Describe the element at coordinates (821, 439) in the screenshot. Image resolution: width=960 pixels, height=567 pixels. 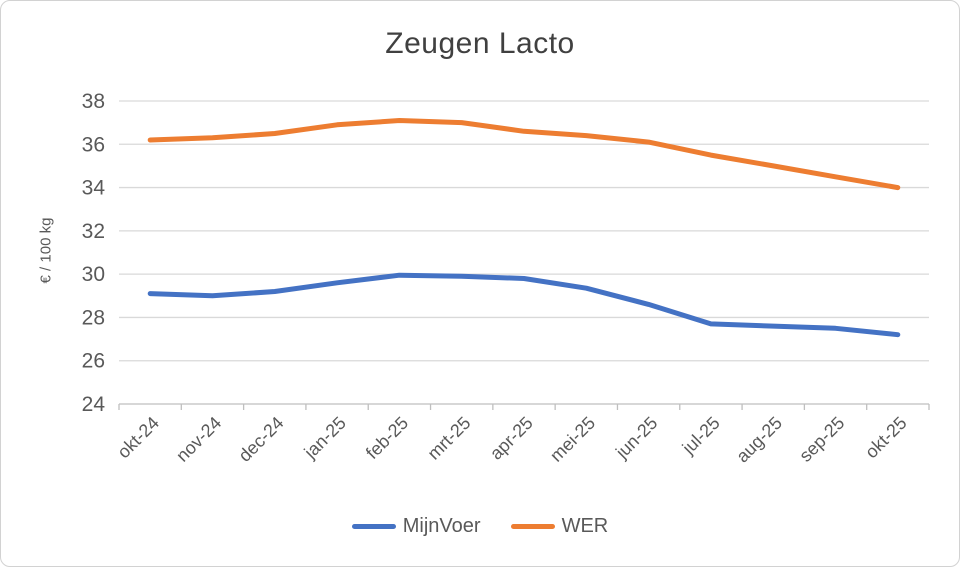
I see `x-axis-tick-label: sep-25` at that location.